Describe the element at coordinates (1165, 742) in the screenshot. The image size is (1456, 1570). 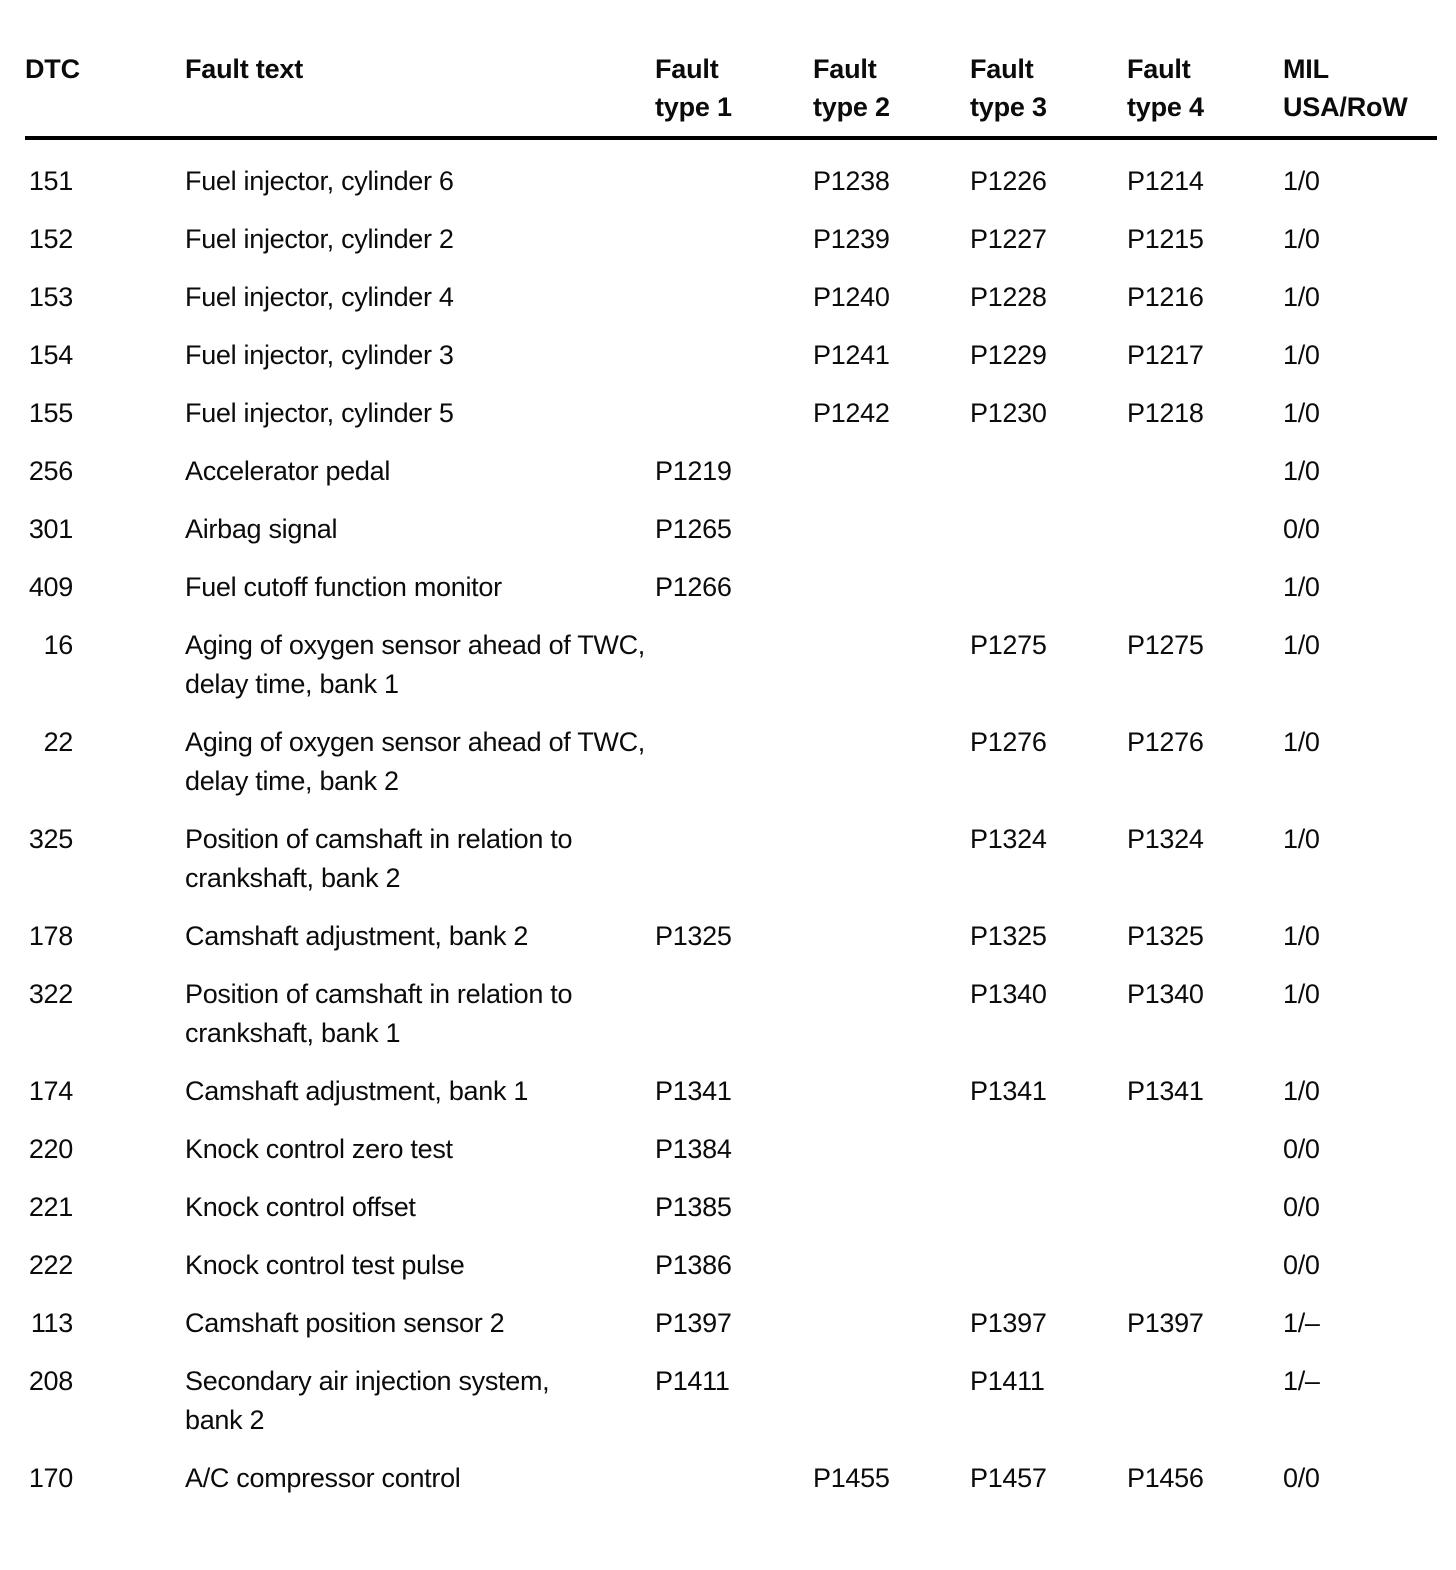
I see `fault-type-4-cell: P1276` at that location.